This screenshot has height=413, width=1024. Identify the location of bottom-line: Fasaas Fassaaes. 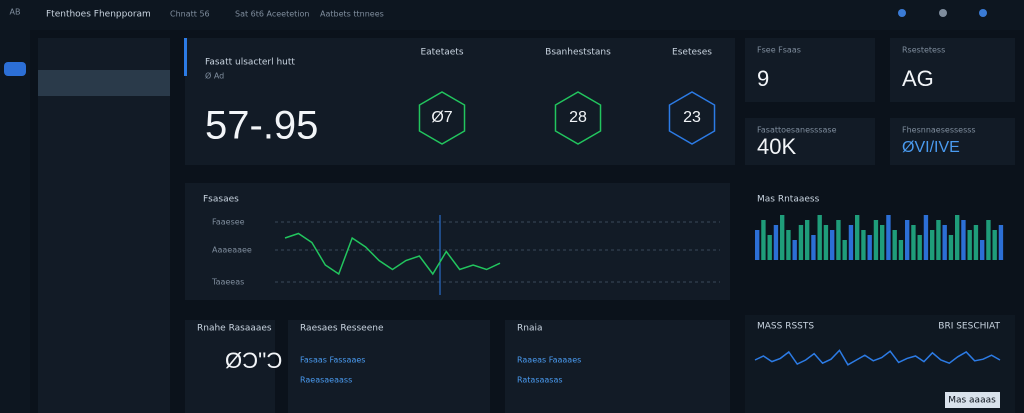
(332, 360).